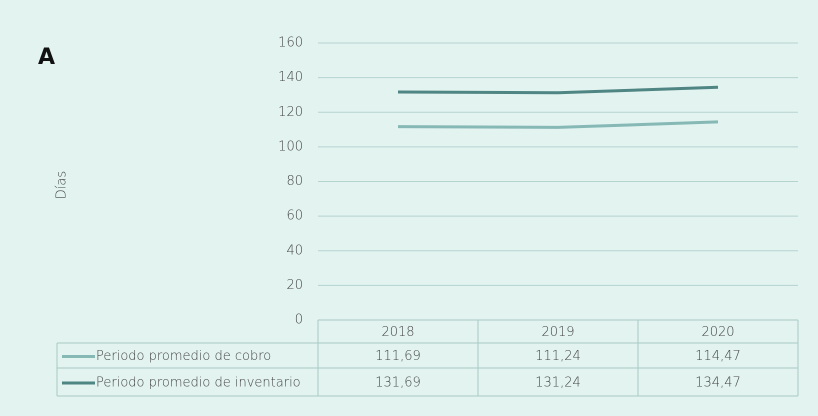 This screenshot has height=416, width=818. What do you see at coordinates (294, 181) in the screenshot?
I see `y-tick-label: 80` at bounding box center [294, 181].